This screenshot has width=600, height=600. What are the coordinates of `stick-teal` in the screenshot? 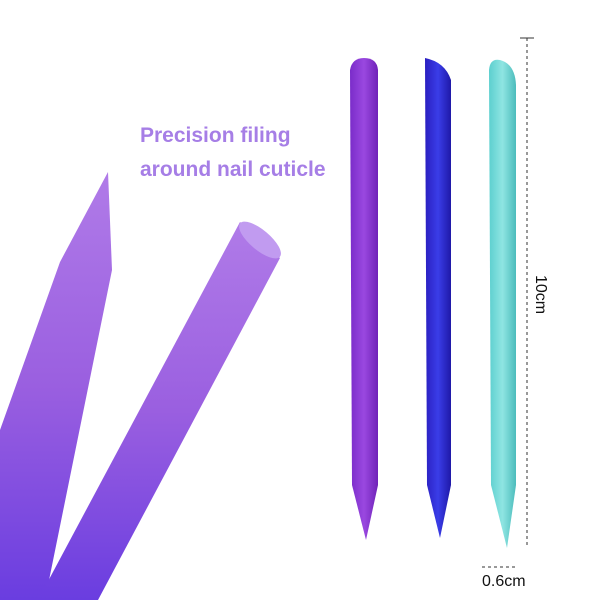 It's located at (502, 303).